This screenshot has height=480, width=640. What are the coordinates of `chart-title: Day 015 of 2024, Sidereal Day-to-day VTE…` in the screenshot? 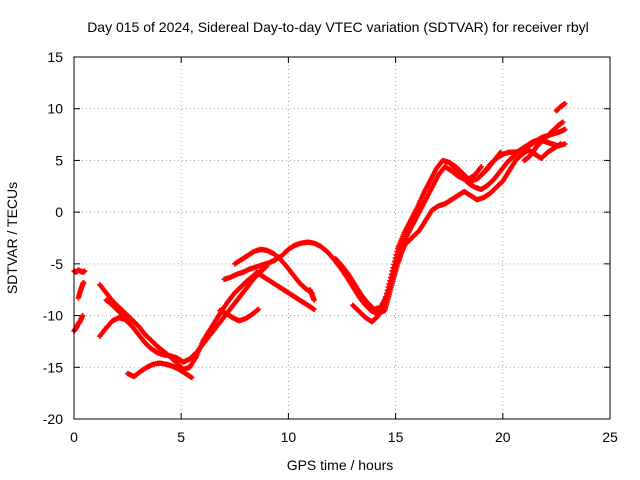 It's located at (338, 27).